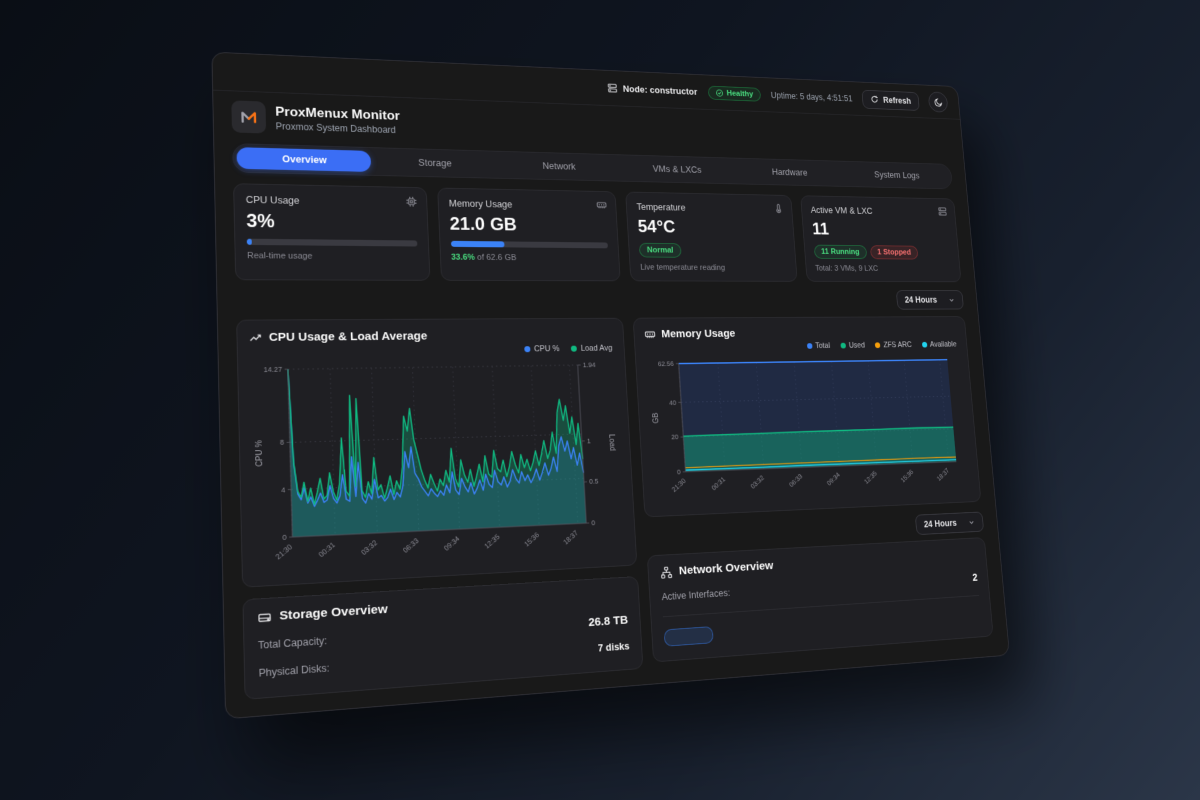 This screenshot has width=1200, height=800. I want to click on stat-title: Active VM & LXC, so click(841, 210).